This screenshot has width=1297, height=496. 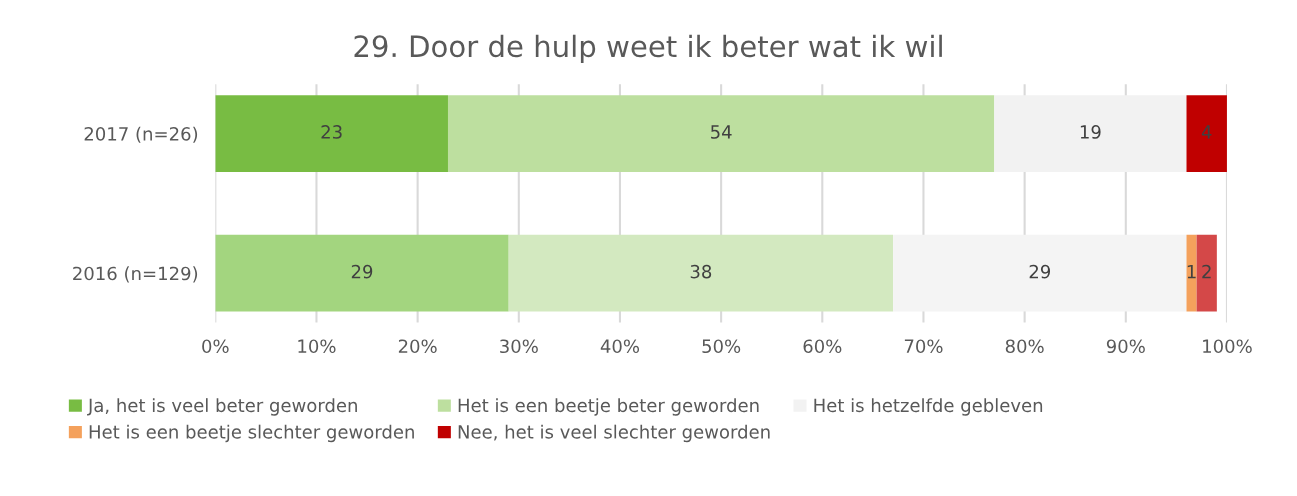 What do you see at coordinates (1125, 346) in the screenshot?
I see `x-tick-label: 90%` at bounding box center [1125, 346].